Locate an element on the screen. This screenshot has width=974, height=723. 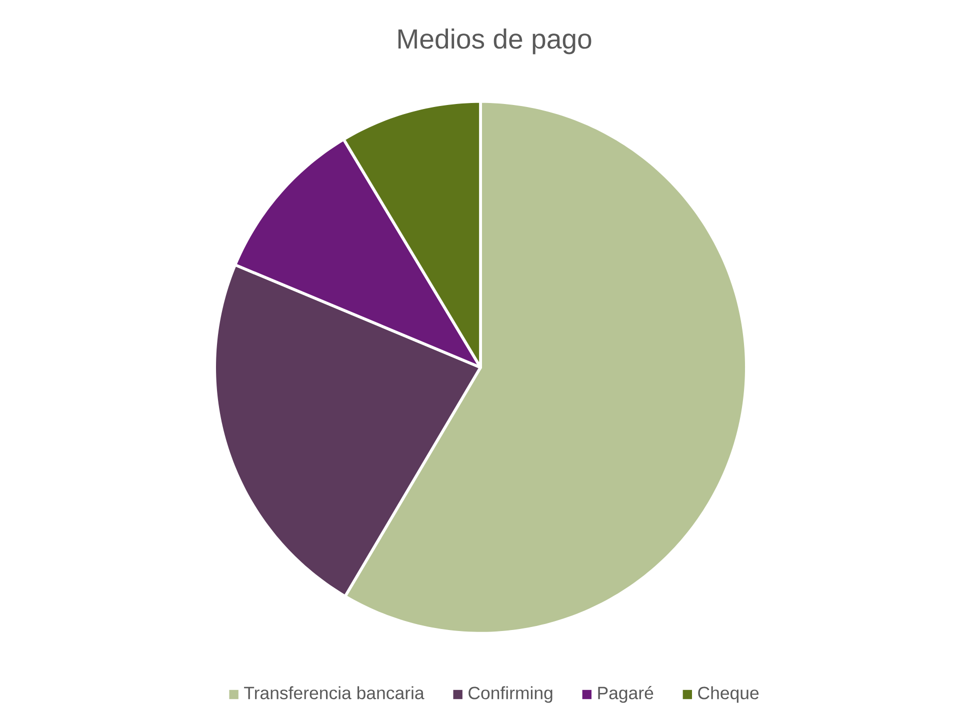
legend-label: Pagaré is located at coordinates (626, 694).